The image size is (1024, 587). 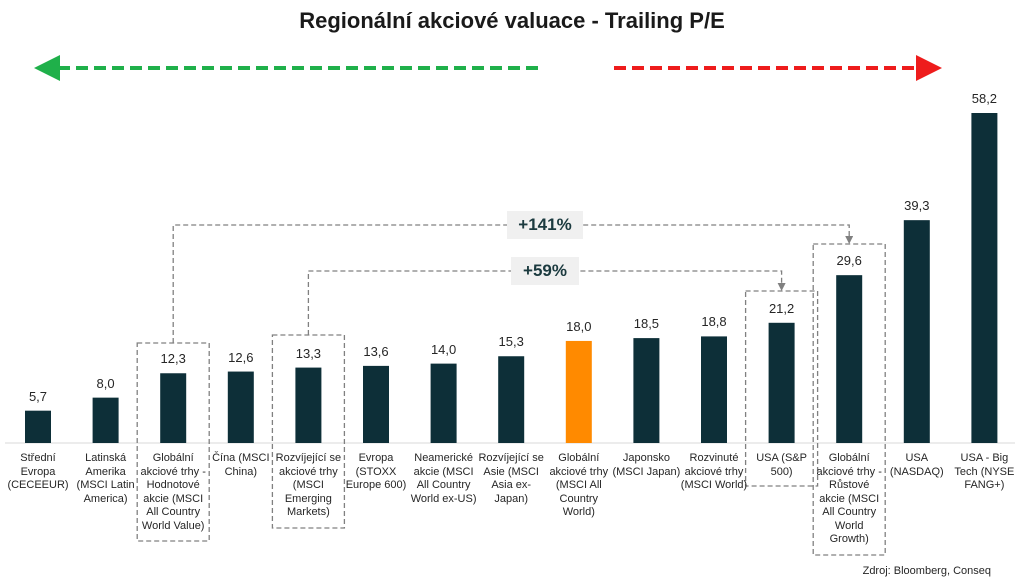 I want to click on category-label: Čína (MSCI China), so click(x=241, y=465).